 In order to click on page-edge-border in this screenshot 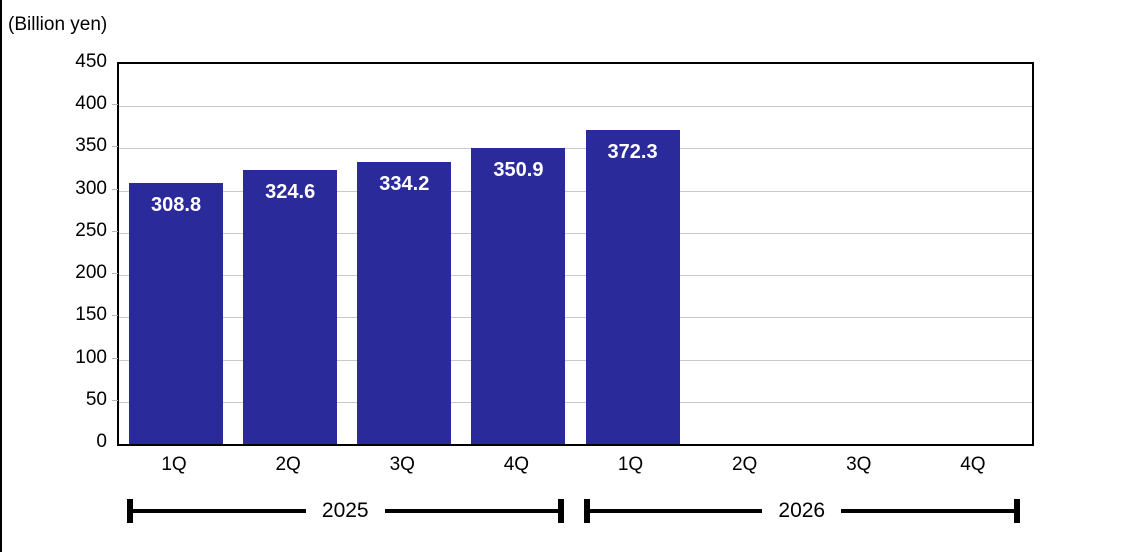, I will do `click(1, 276)`.